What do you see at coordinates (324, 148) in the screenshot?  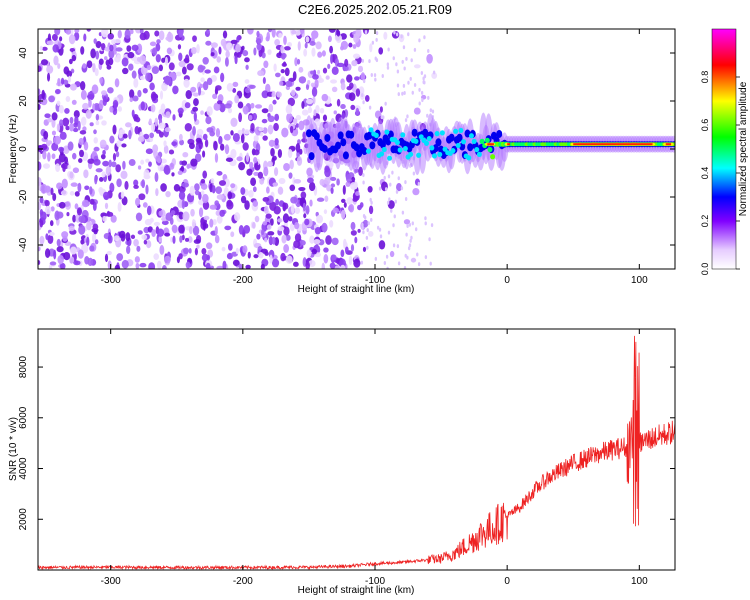 I see `signal-core-blue` at bounding box center [324, 148].